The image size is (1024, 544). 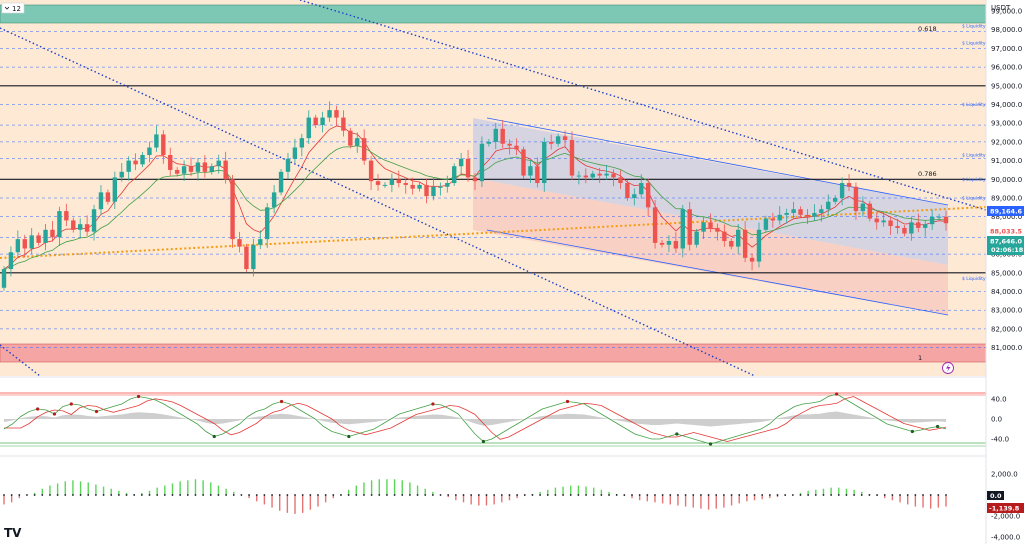 What do you see at coordinates (1007, 250) in the screenshot?
I see `countdown-text: 02:06:18` at bounding box center [1007, 250].